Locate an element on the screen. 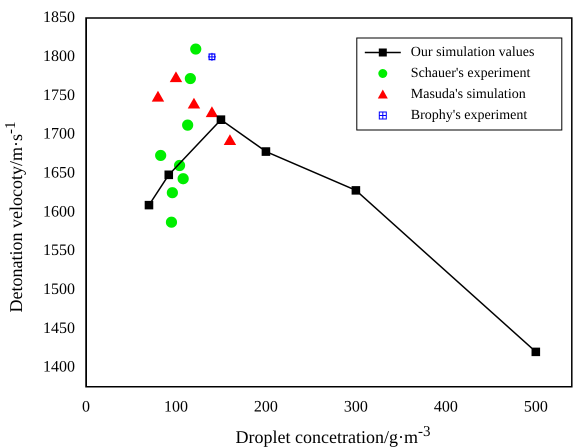 This screenshot has height=448, width=579. y-tick-label: 1600 is located at coordinates (59, 211).